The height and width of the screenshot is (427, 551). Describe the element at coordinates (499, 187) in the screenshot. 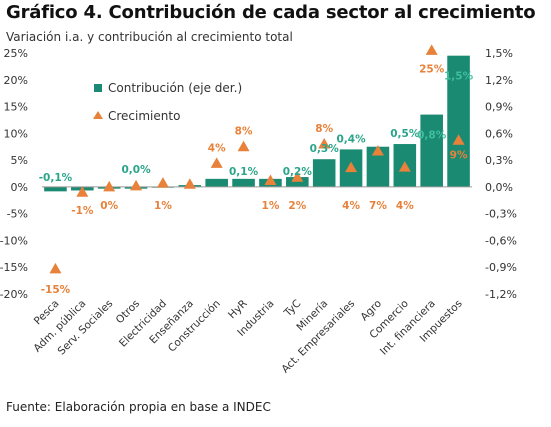

I see `y-right-tick-label: 0,0%` at that location.